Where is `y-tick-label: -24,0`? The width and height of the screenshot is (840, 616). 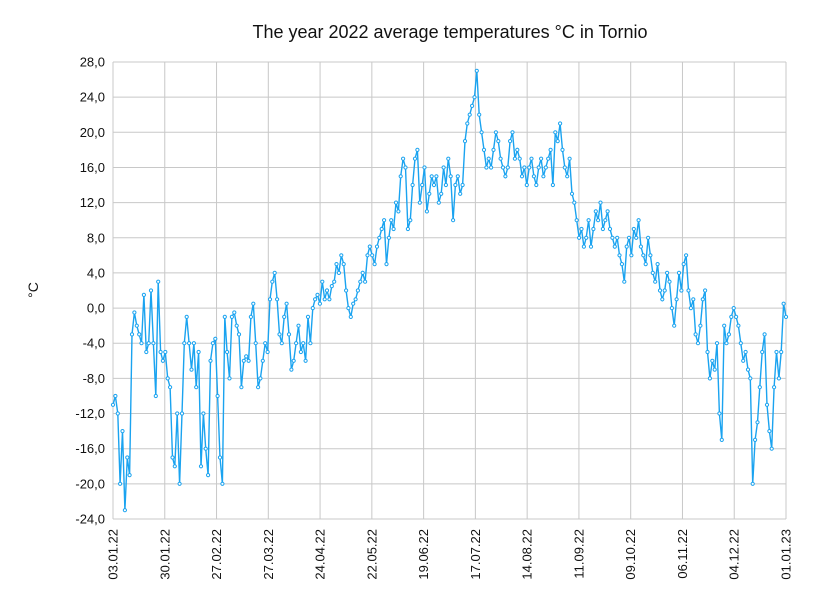
y-tick-label: -24,0 is located at coordinates (90, 519).